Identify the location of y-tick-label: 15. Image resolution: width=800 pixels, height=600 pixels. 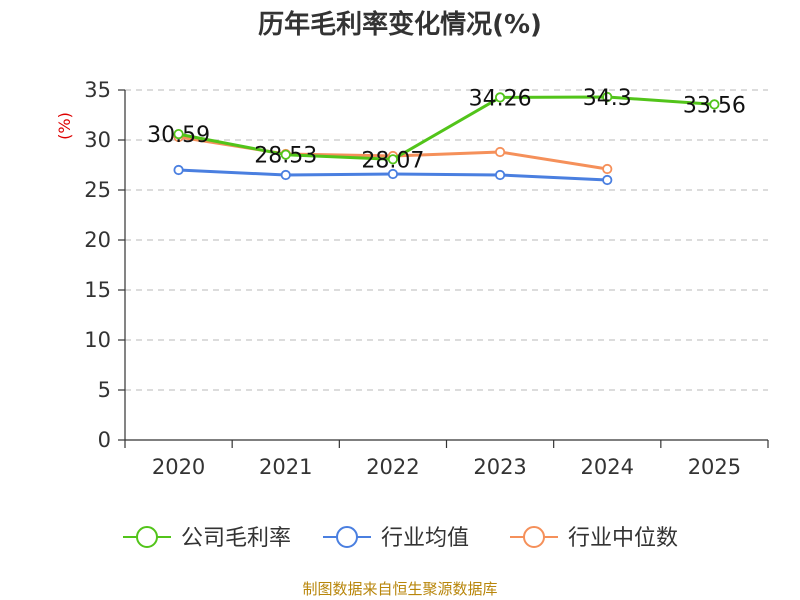
(97, 290).